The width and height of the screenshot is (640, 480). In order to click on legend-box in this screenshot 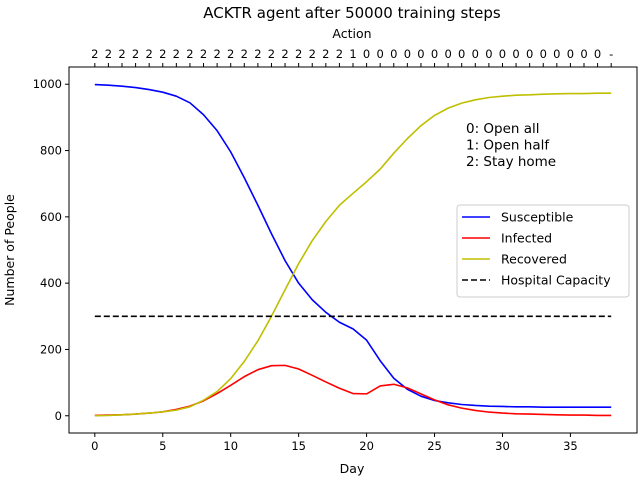, I will do `click(543, 251)`.